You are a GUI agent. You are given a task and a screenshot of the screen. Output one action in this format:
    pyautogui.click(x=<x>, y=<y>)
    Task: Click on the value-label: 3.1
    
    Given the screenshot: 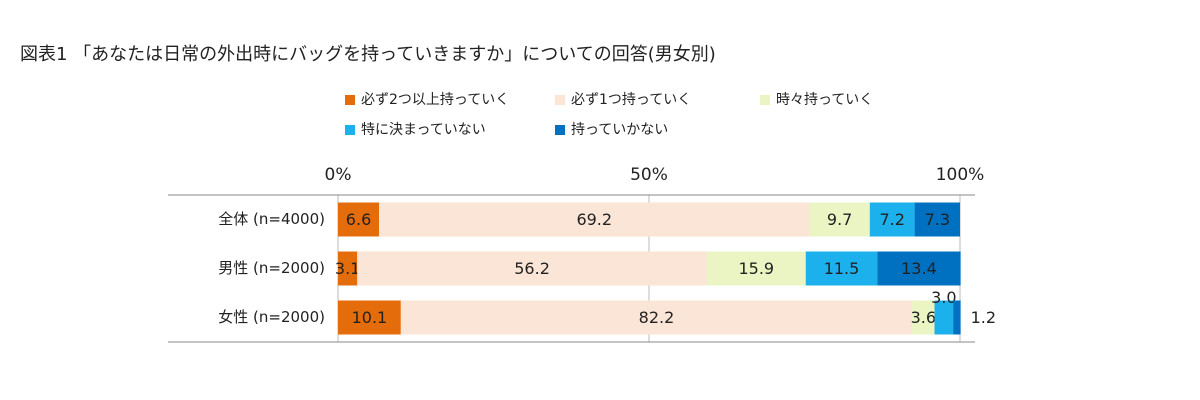 What is the action you would take?
    pyautogui.click(x=347, y=268)
    